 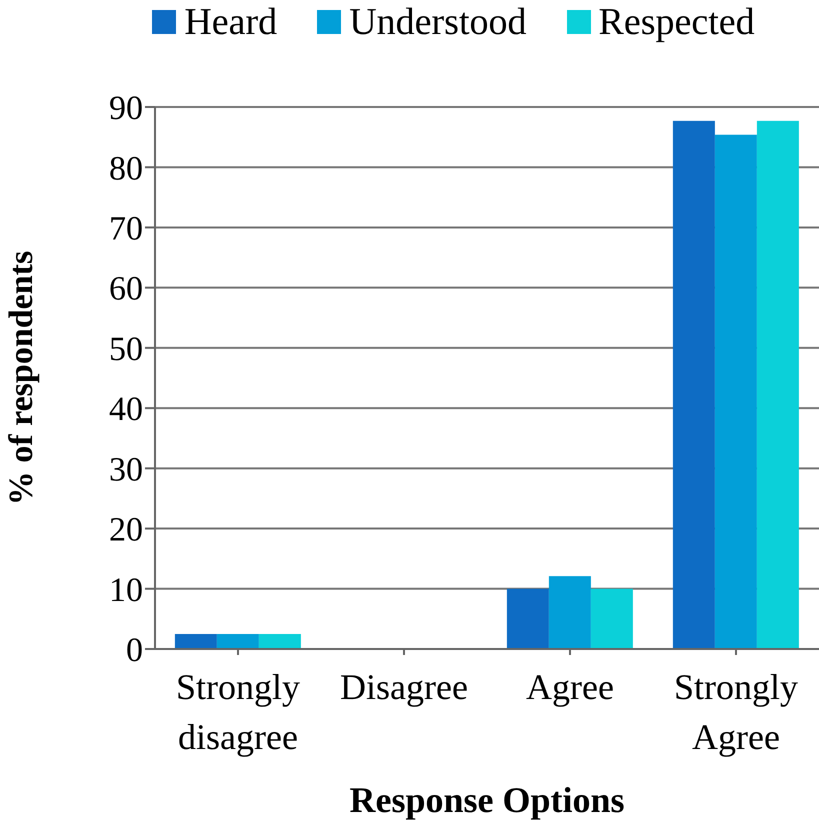 What do you see at coordinates (676, 22) in the screenshot?
I see `legend-label: Respected` at bounding box center [676, 22].